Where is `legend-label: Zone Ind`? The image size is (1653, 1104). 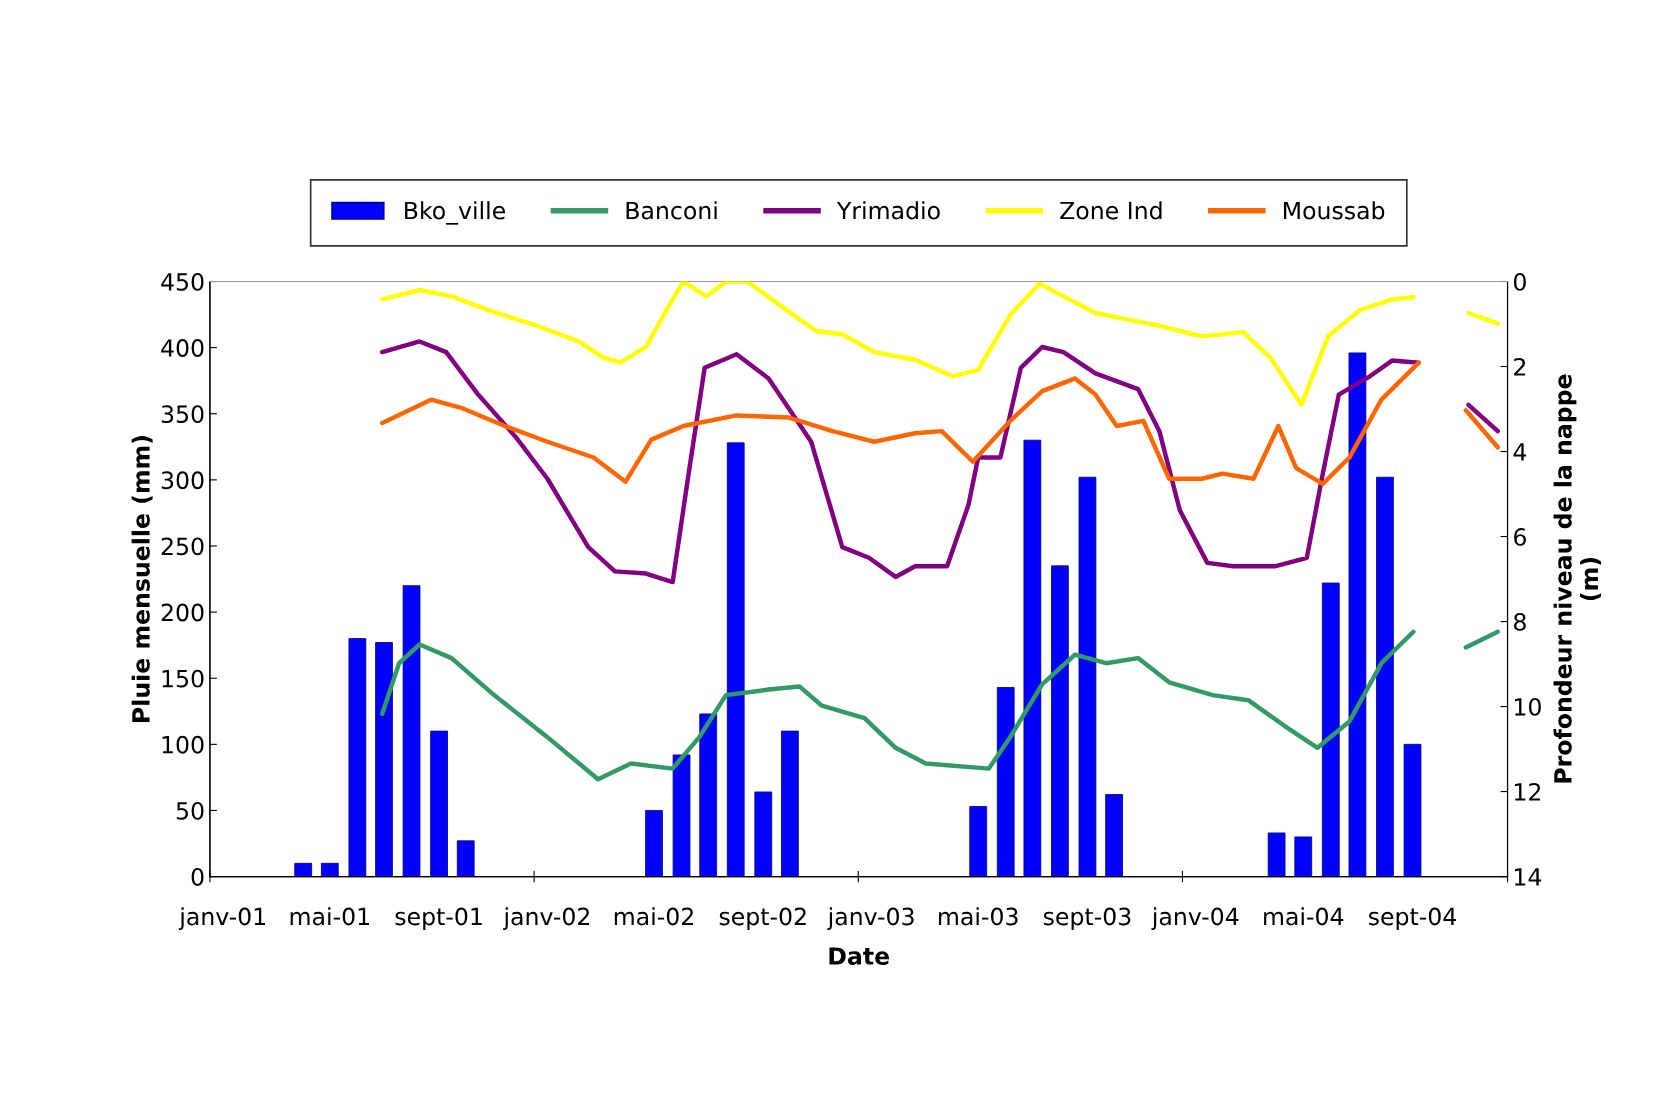
legend-label: Zone Ind is located at coordinates (1111, 210).